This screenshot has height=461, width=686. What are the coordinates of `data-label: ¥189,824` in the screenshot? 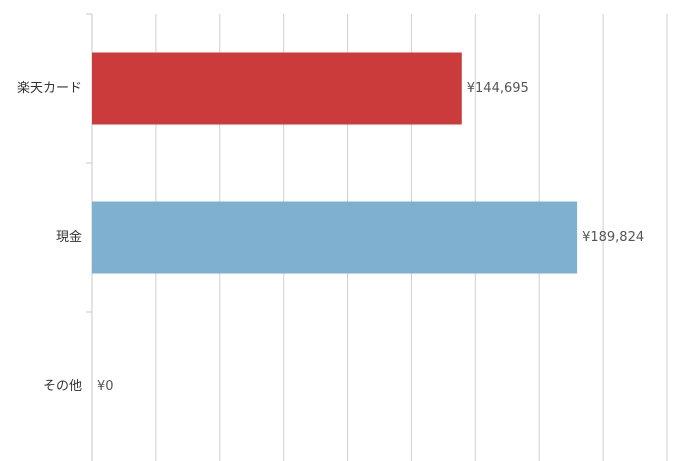 It's located at (613, 237).